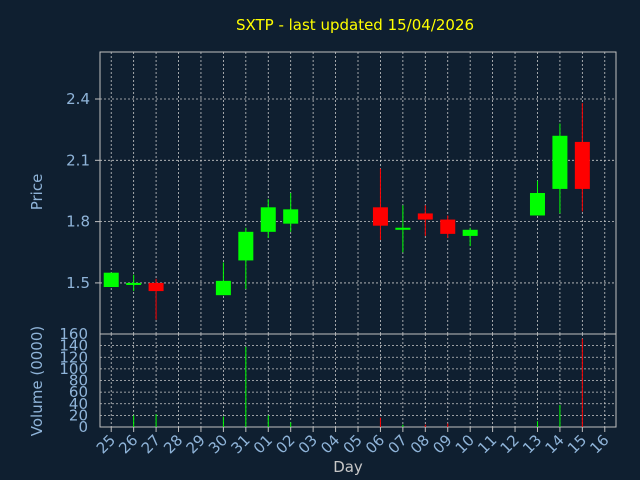 Image resolution: width=640 pixels, height=480 pixels. What do you see at coordinates (37, 381) in the screenshot?
I see `volume-axis-label: Volume (0000)` at bounding box center [37, 381].